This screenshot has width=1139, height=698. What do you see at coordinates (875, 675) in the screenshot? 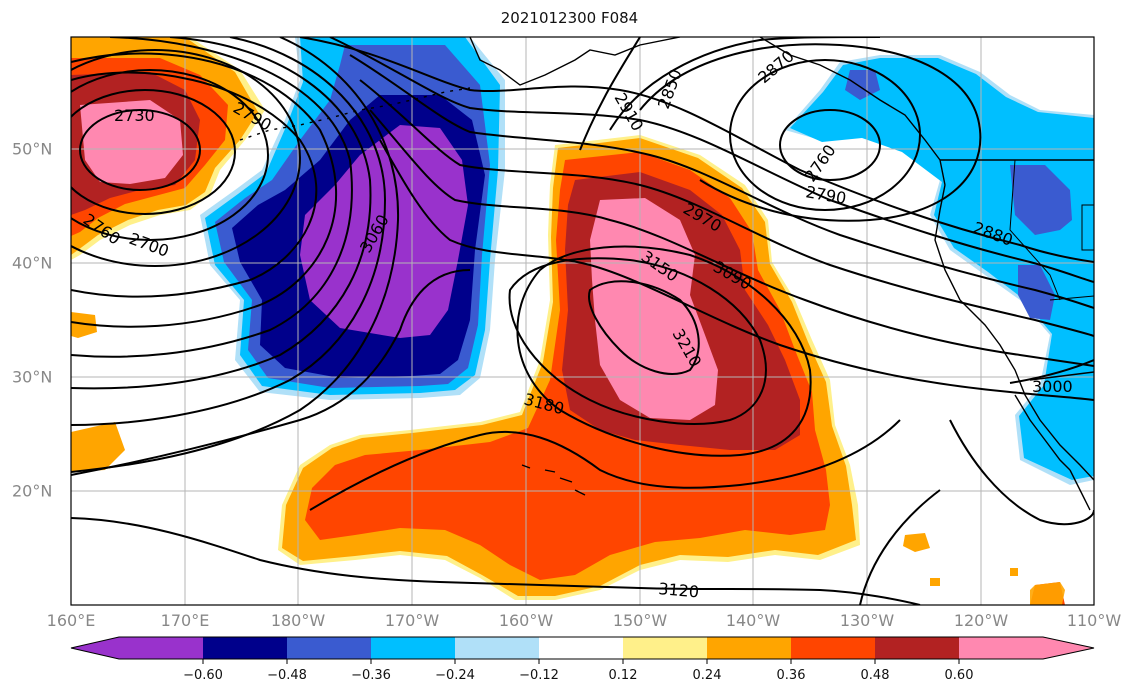
I see `colorbar-tick-label: 0.48` at bounding box center [875, 675].